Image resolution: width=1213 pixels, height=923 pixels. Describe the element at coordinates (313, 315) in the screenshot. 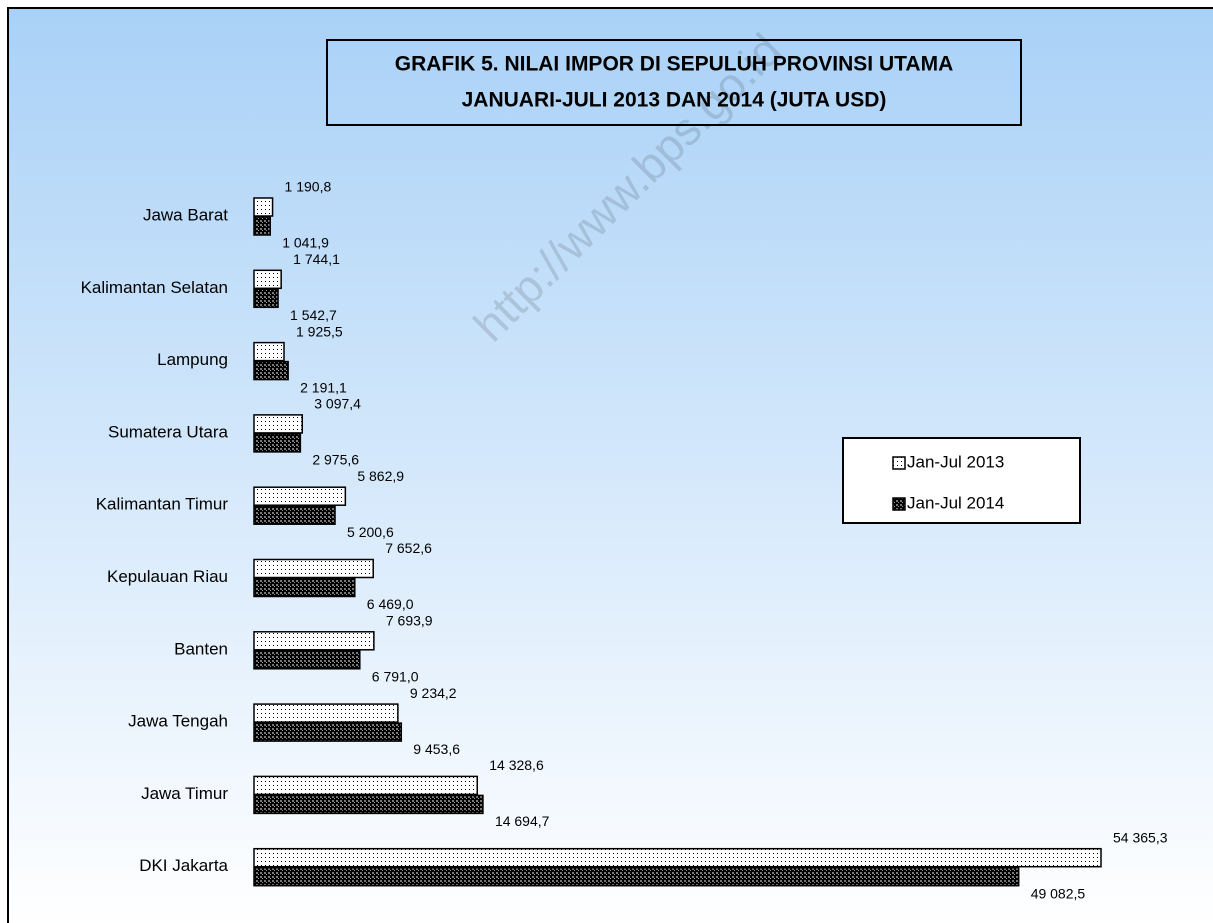

I see `data-label: 1 542,7` at that location.